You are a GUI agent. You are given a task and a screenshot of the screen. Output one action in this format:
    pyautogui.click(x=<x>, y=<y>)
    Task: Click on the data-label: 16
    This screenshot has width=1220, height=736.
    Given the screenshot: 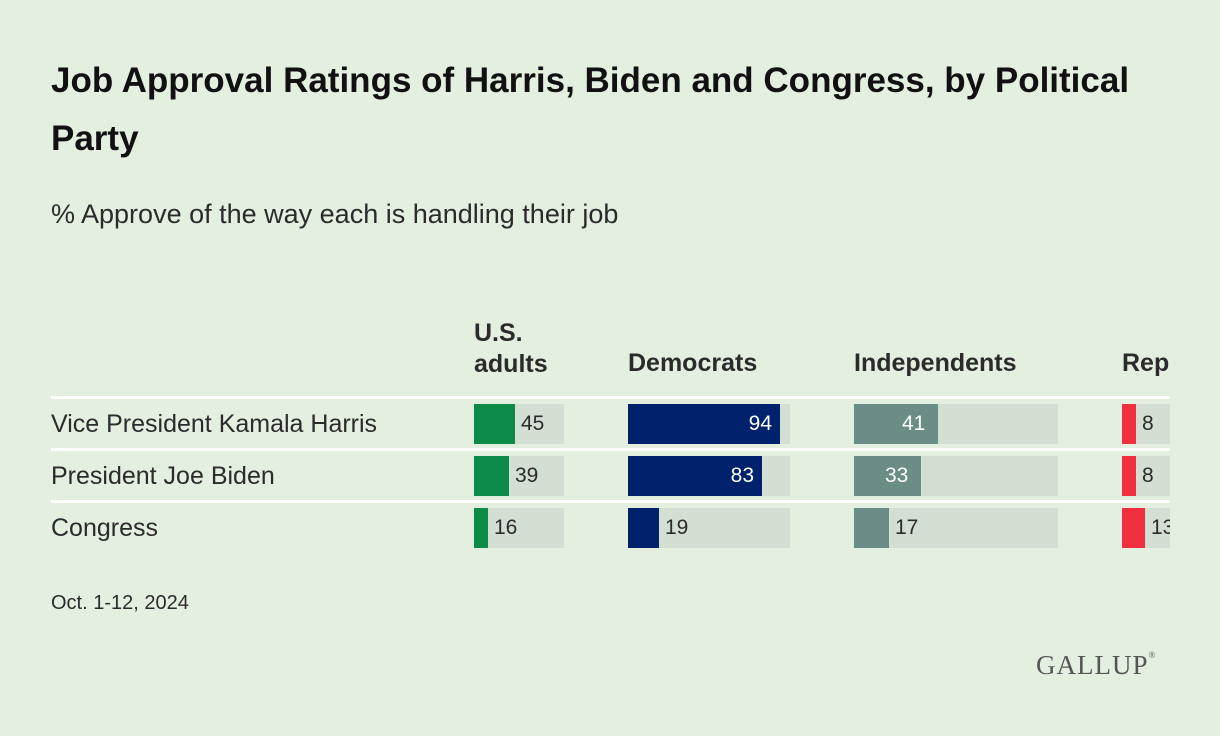 What is the action you would take?
    pyautogui.click(x=506, y=527)
    